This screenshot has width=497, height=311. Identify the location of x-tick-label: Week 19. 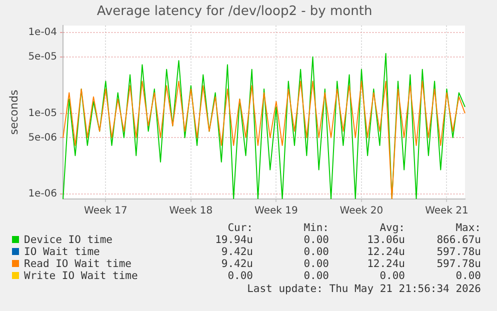
(276, 211).